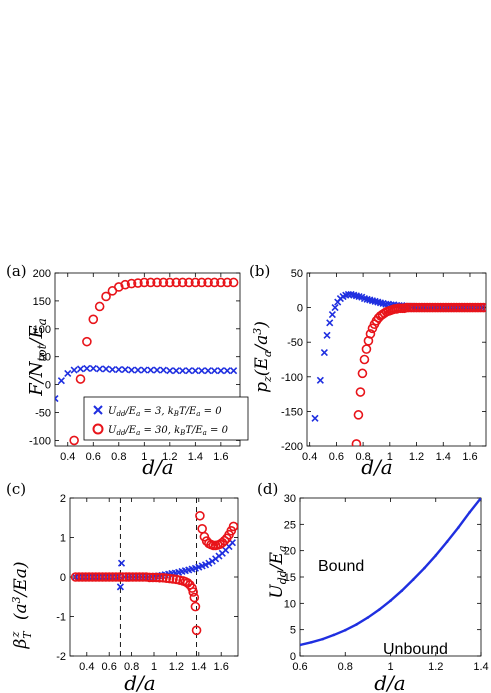 This screenshot has width=491, height=693. Describe the element at coordinates (293, 631) in the screenshot. I see `y-tick-label: 5` at that location.